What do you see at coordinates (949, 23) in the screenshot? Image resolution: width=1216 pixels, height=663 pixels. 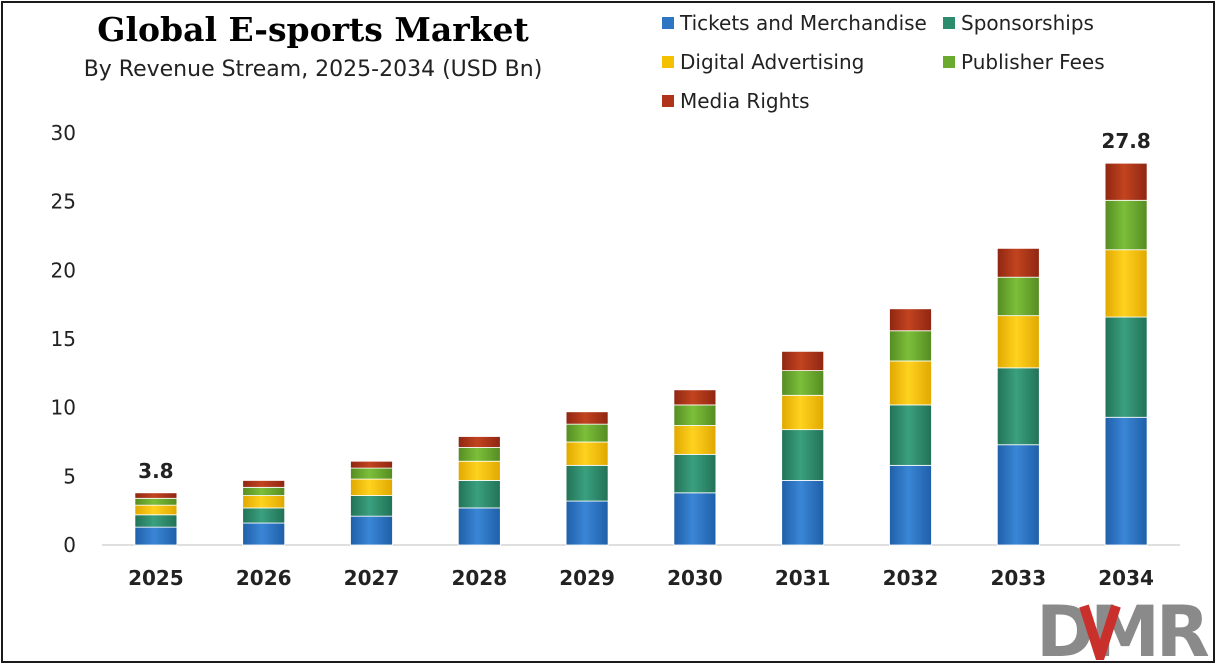 I see `legend-swatch-sponsorships` at bounding box center [949, 23].